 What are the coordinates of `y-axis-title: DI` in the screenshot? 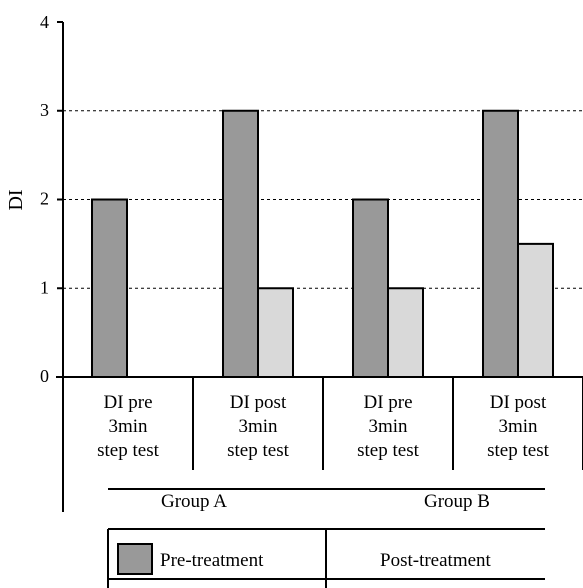 It's located at (16, 199).